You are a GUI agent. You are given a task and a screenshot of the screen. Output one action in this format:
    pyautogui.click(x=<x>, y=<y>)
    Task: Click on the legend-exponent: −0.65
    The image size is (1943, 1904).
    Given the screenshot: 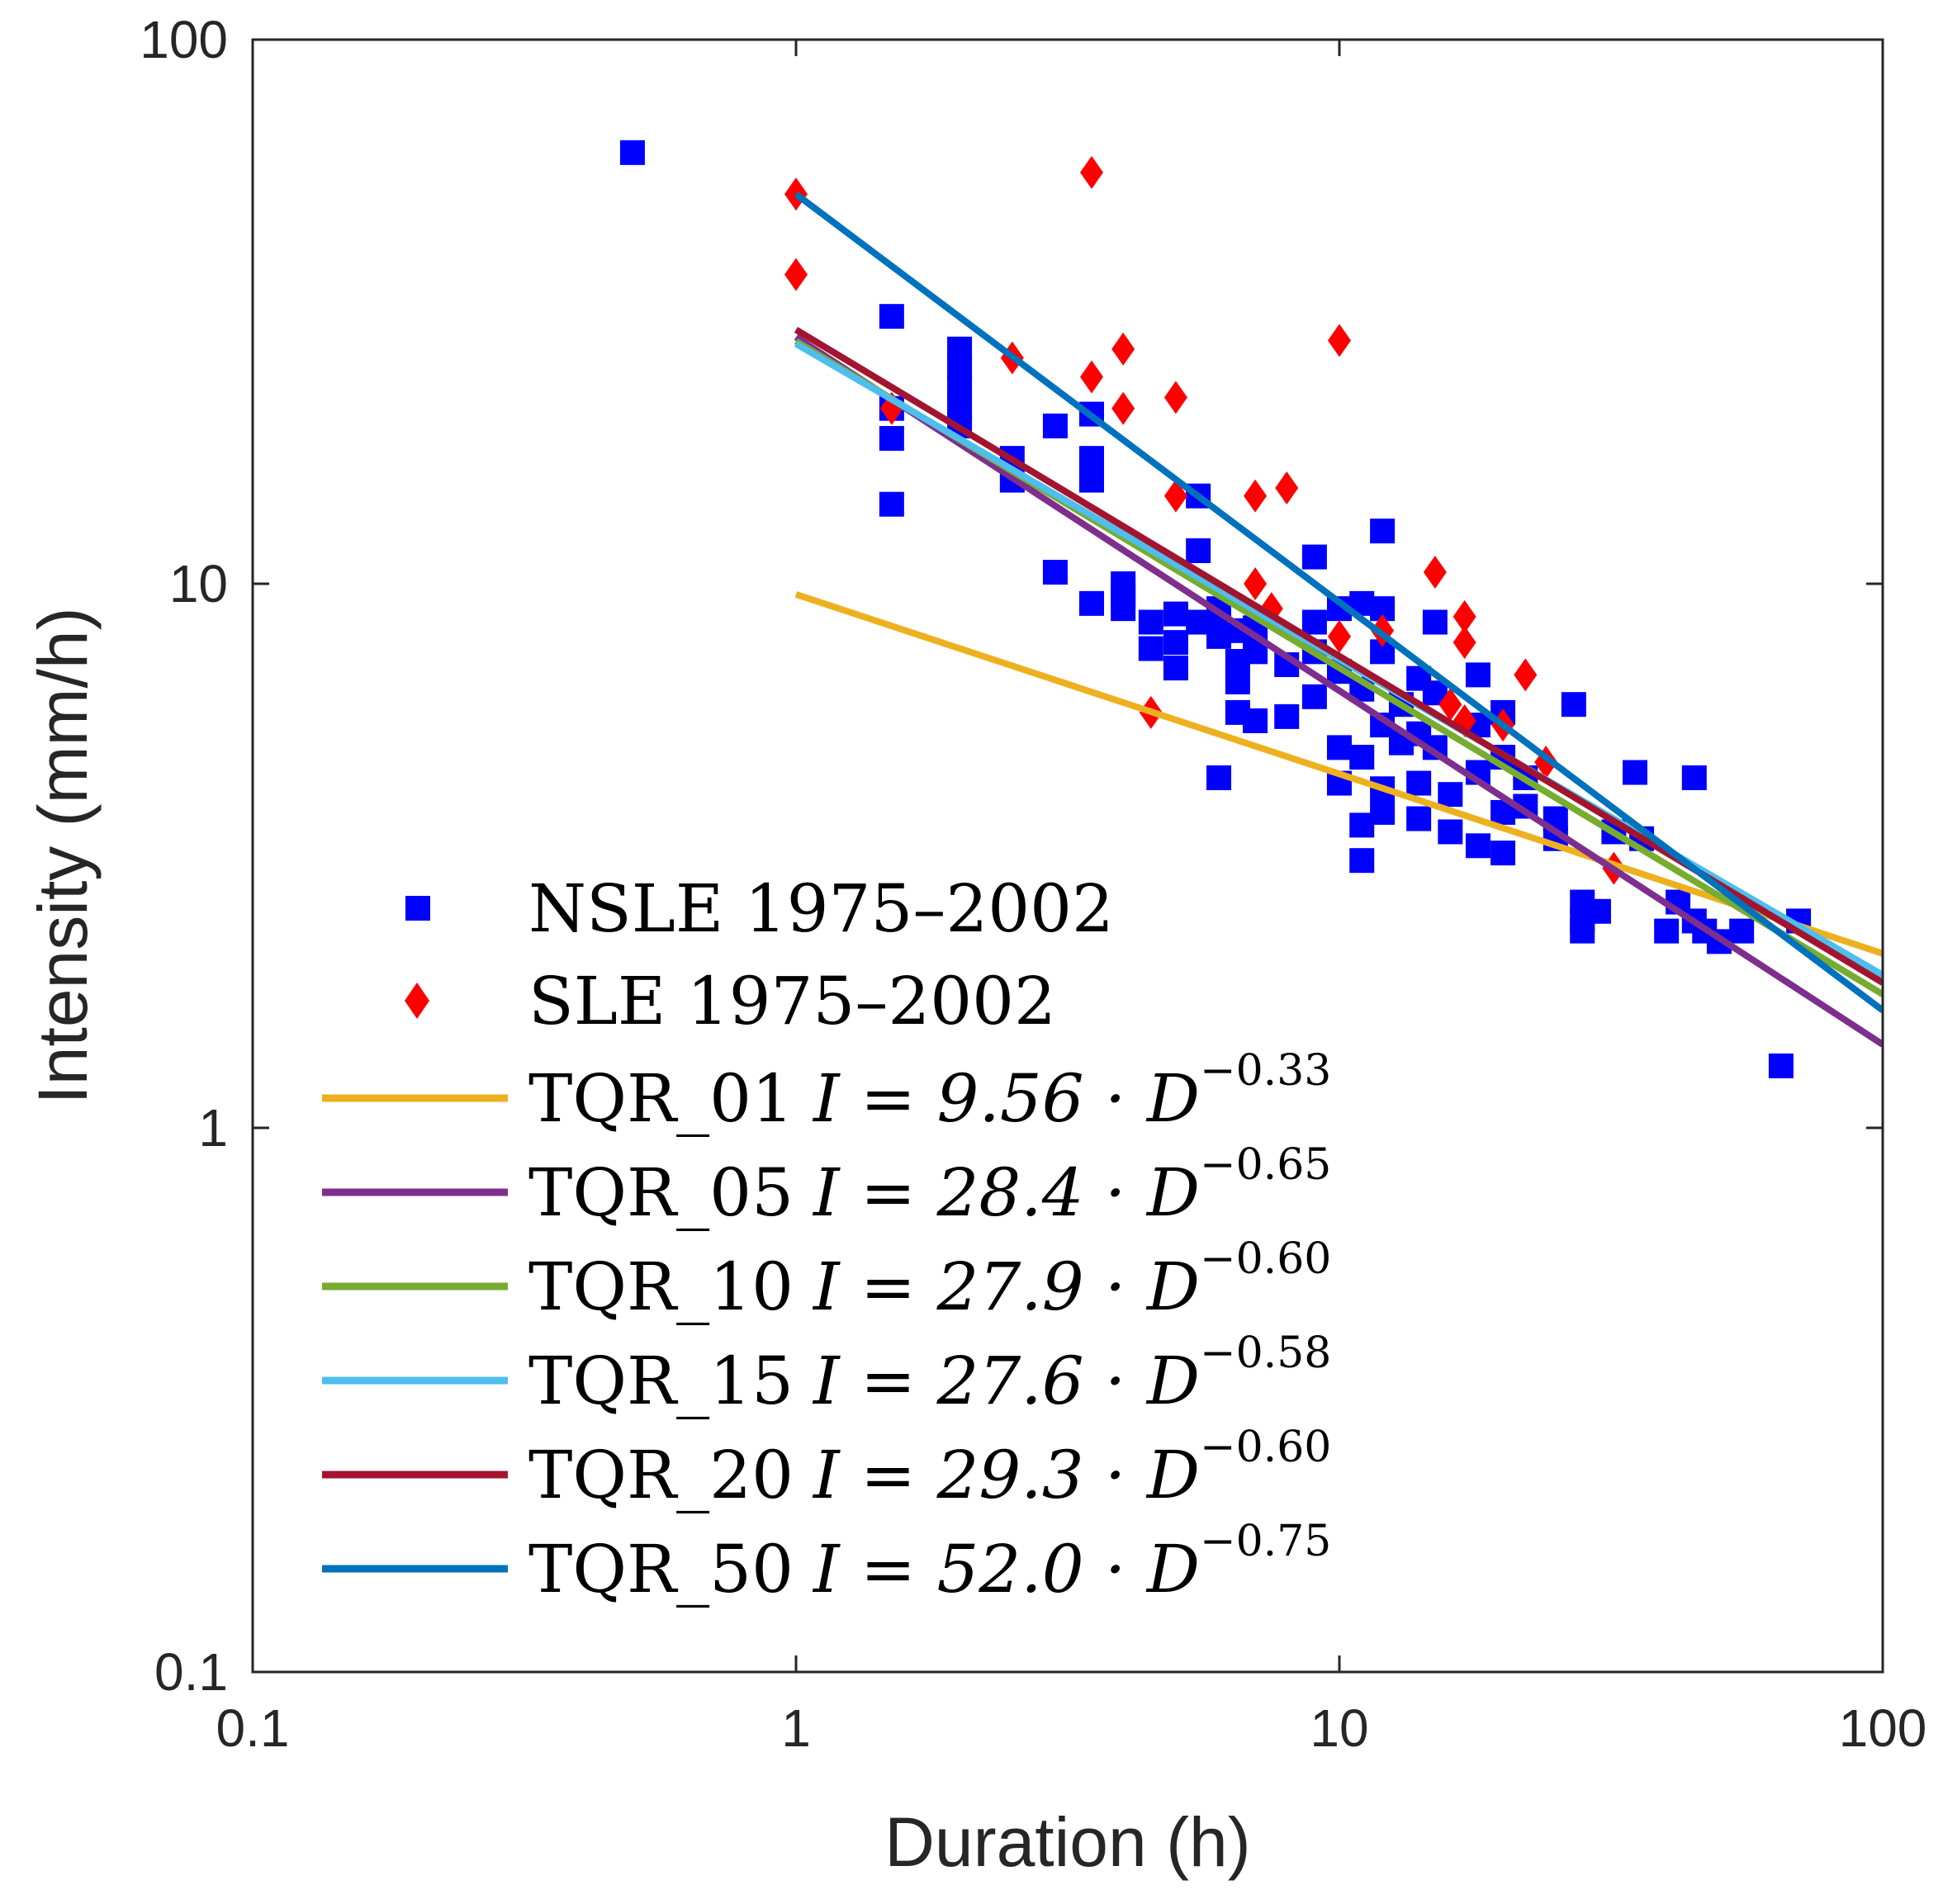 What is the action you would take?
    pyautogui.click(x=1265, y=1165)
    